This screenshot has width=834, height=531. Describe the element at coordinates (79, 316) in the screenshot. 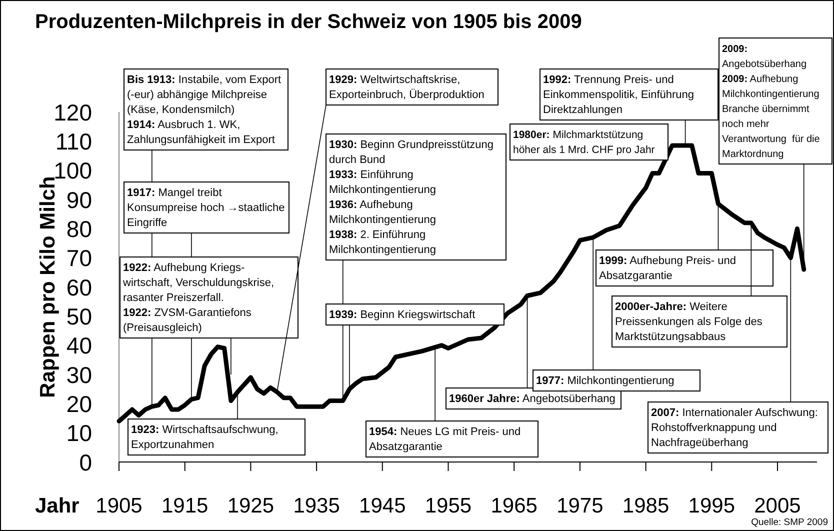

I see `y-tick-label: 50` at that location.